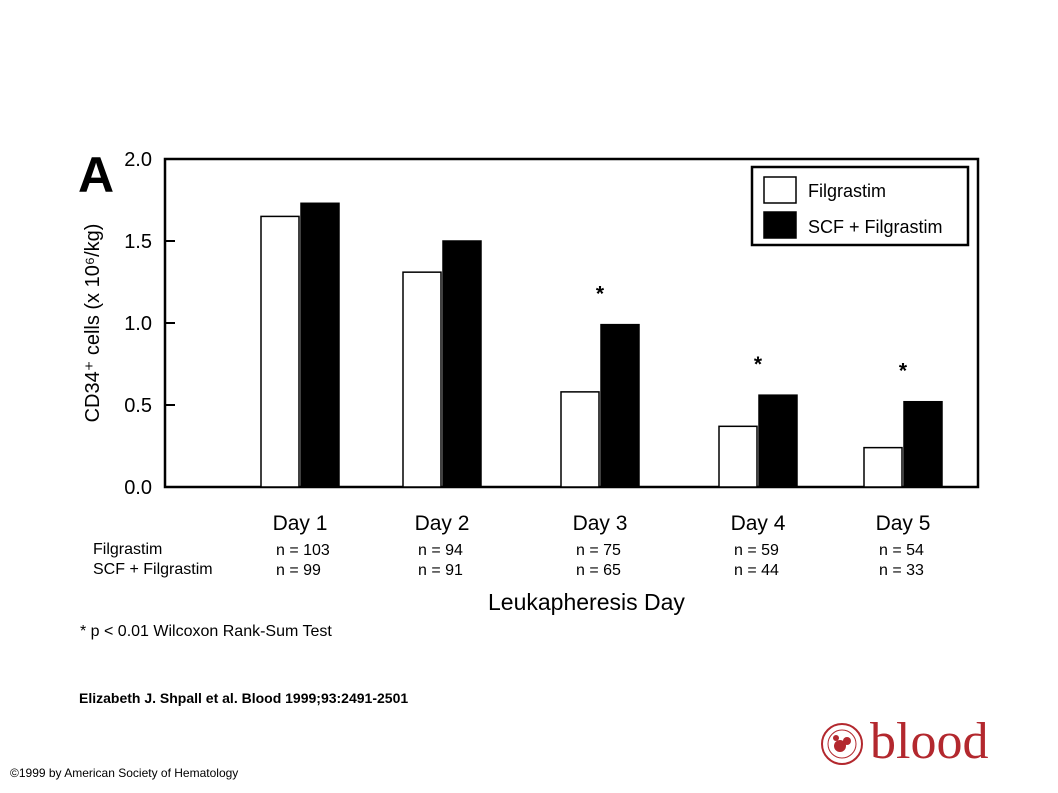 Image resolution: width=1058 pixels, height=793 pixels. What do you see at coordinates (96, 175) in the screenshot?
I see `panel-label: A` at bounding box center [96, 175].